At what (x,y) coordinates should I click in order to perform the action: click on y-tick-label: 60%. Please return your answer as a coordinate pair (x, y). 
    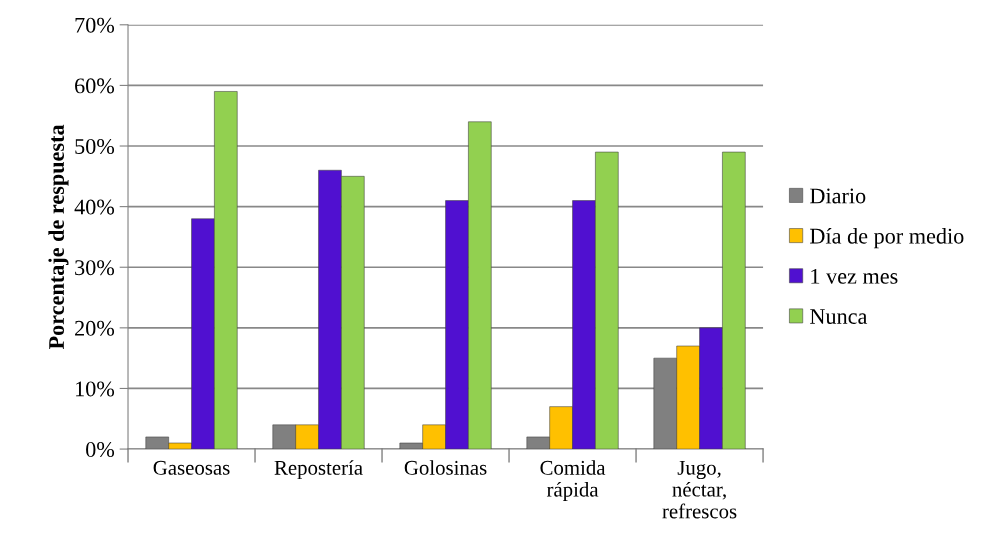
    Looking at the image, I should click on (95, 86).